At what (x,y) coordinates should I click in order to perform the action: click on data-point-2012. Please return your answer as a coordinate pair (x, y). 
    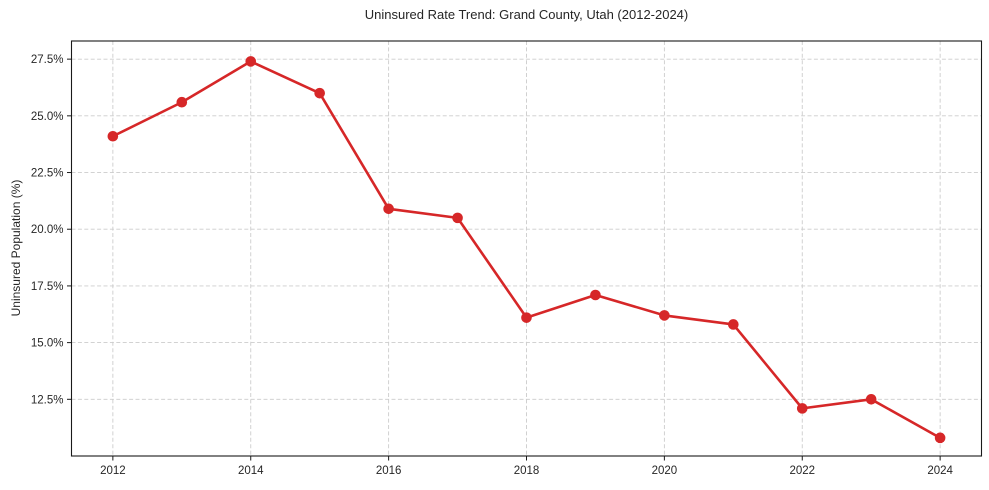
    Looking at the image, I should click on (113, 136).